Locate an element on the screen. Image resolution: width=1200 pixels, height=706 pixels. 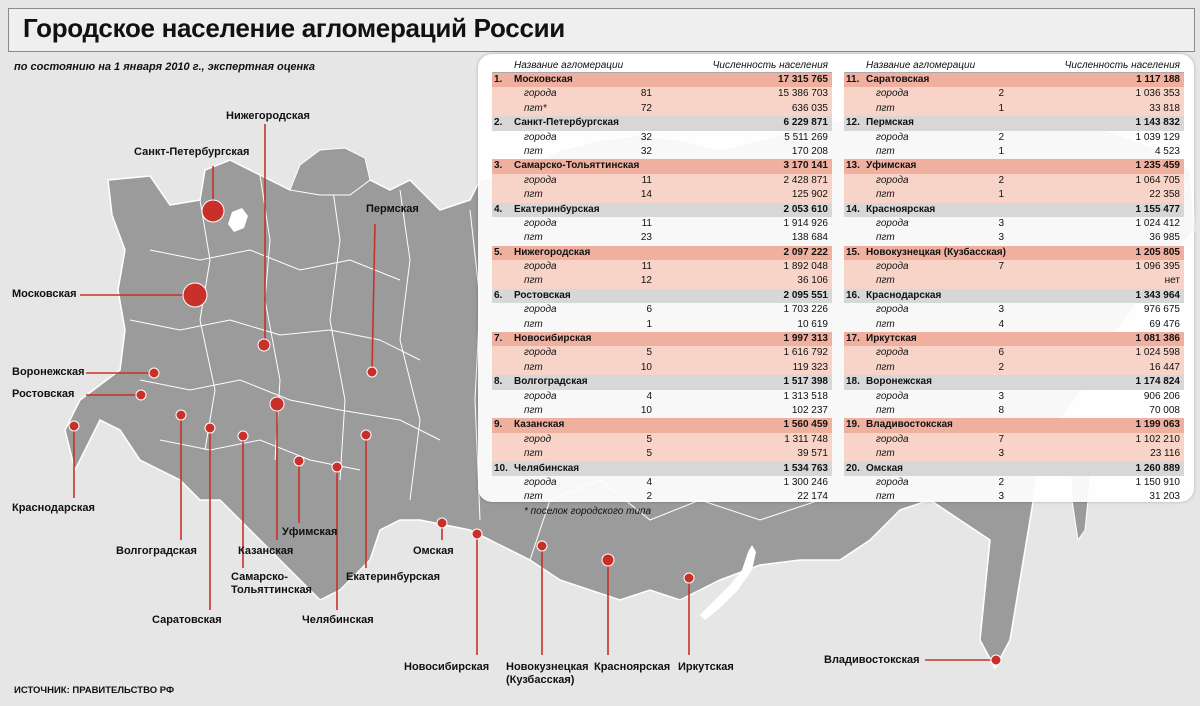
population-value: 69 476 is located at coordinates (1164, 324).